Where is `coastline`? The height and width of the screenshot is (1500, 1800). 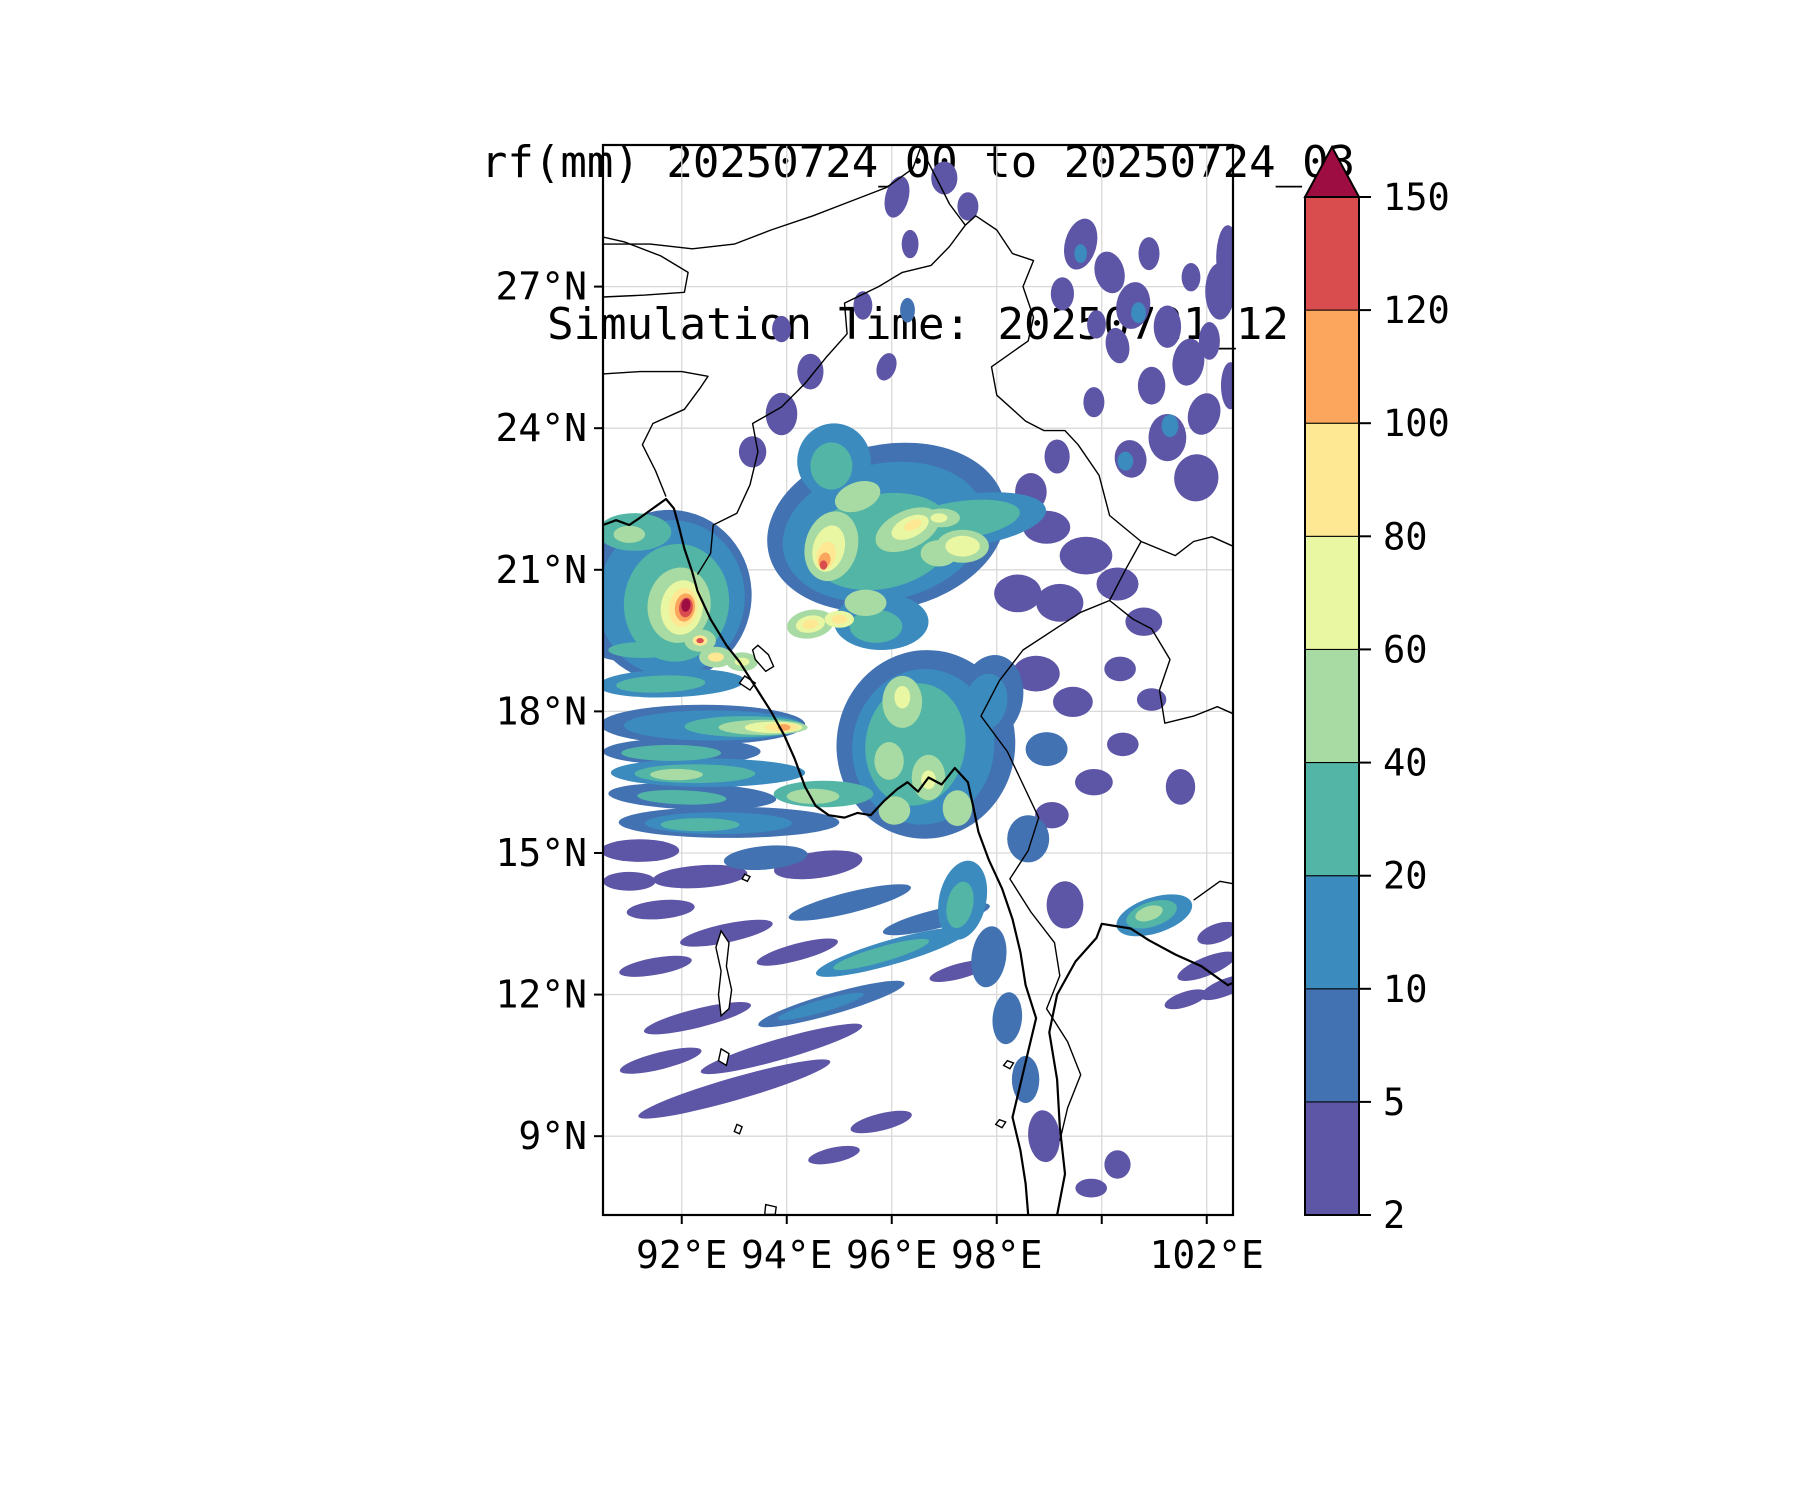
coastline is located at coordinates (820, 856).